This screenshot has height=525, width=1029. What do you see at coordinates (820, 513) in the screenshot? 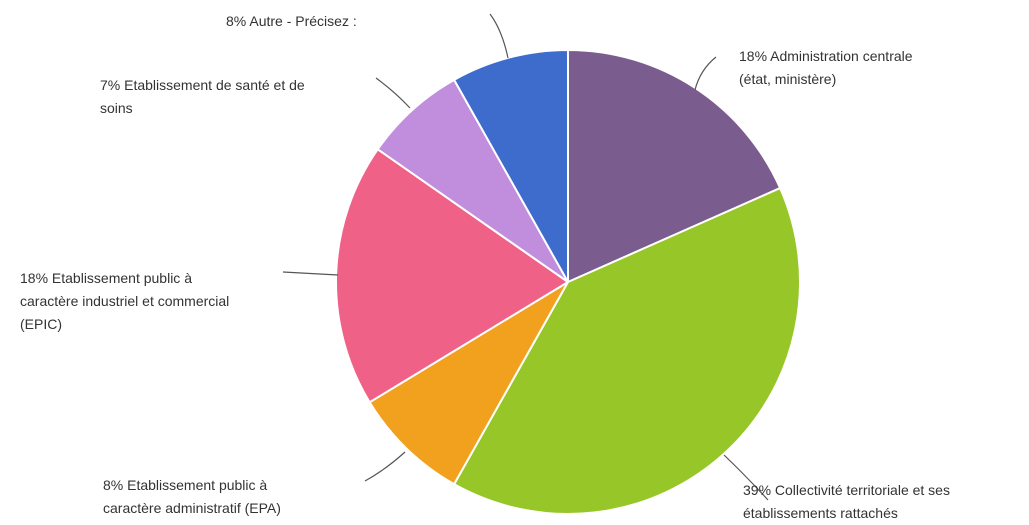
I see `slice-label-line: établissements rattachés` at bounding box center [820, 513].